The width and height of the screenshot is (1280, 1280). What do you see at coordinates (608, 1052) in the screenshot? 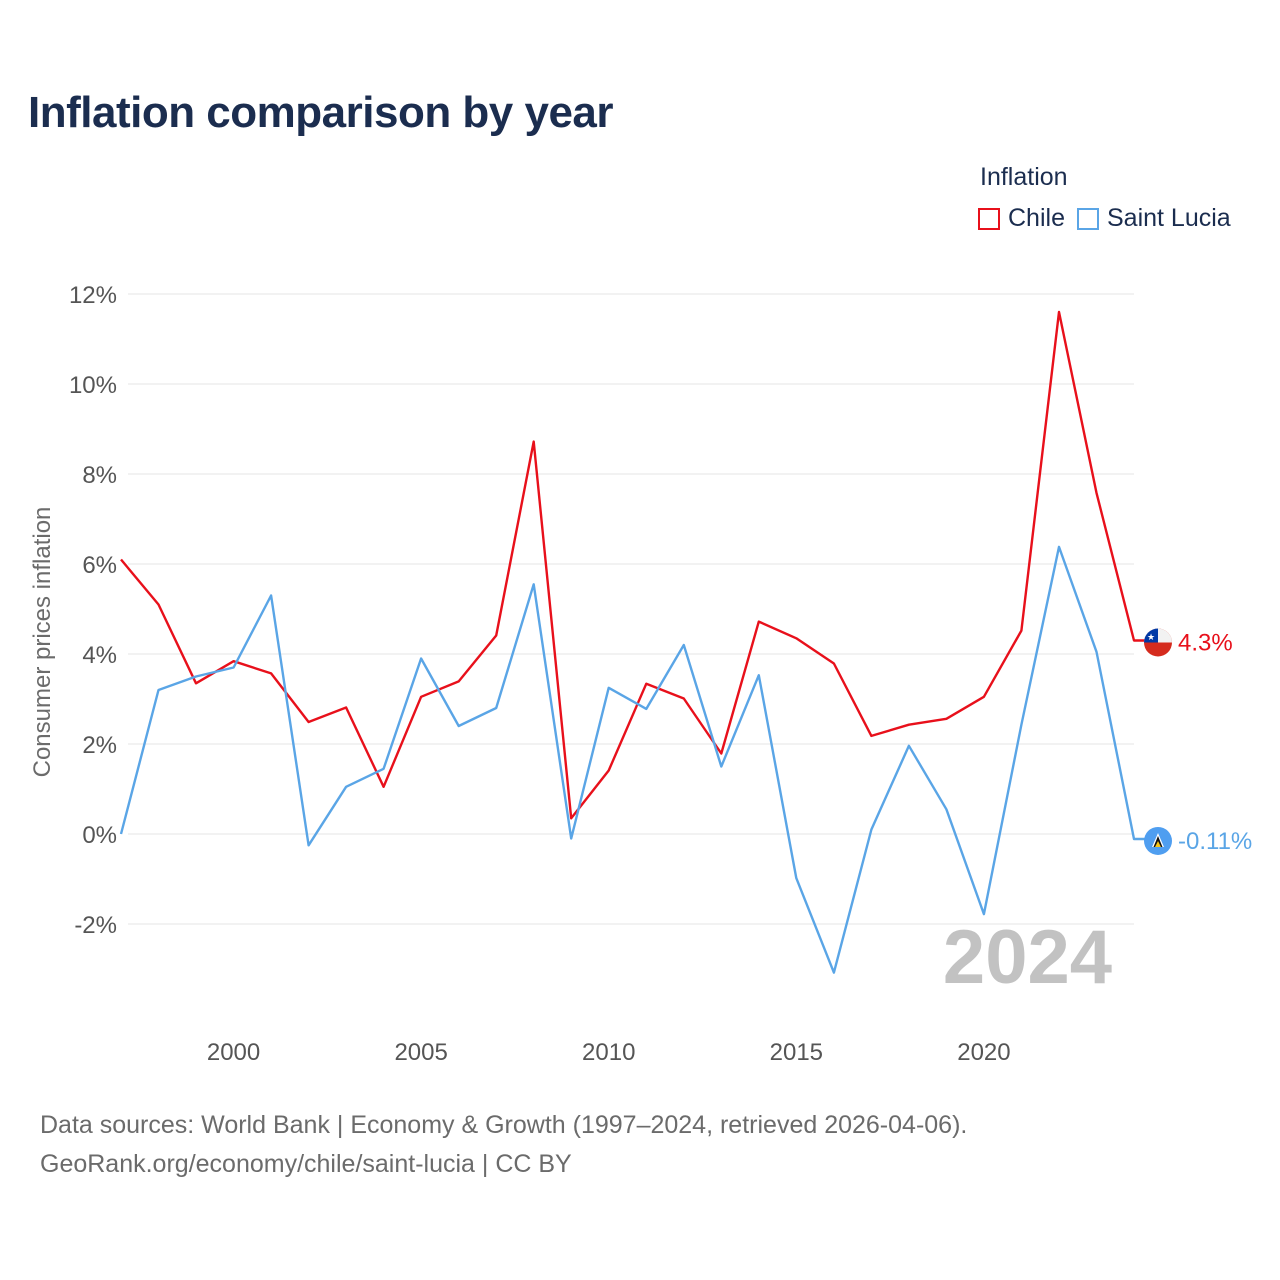
I see `x-tick-label: 2010` at bounding box center [608, 1052].